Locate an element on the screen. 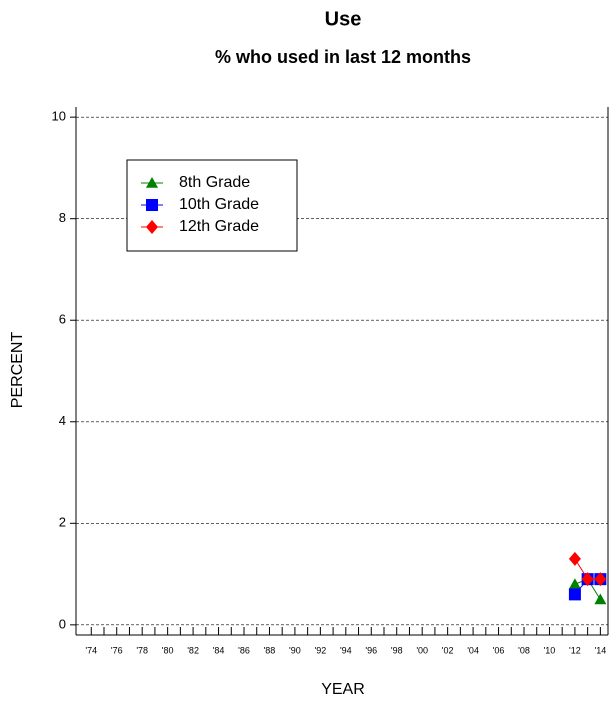 The width and height of the screenshot is (609, 707). x-tick-label: '78 is located at coordinates (142, 650).